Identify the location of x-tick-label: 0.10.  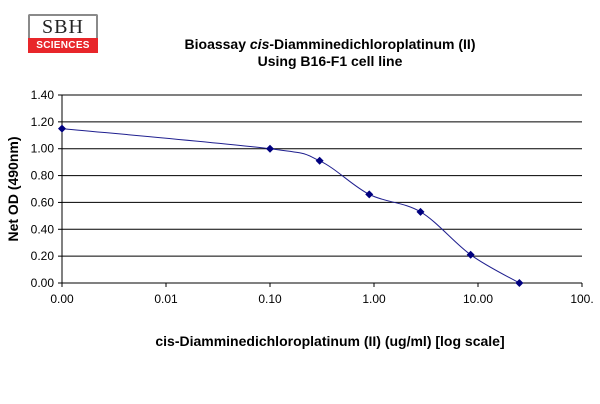
(270, 299).